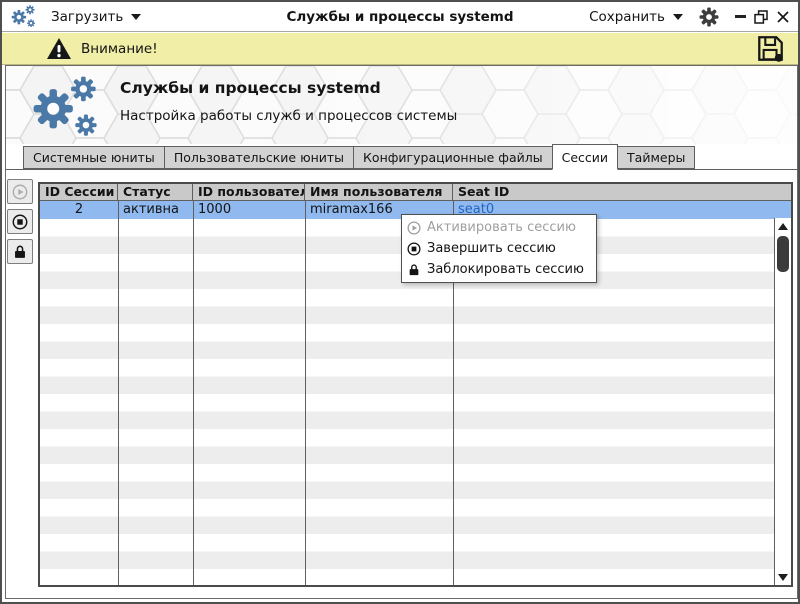  I want to click on save-menu-label: Сохранить, so click(627, 16).